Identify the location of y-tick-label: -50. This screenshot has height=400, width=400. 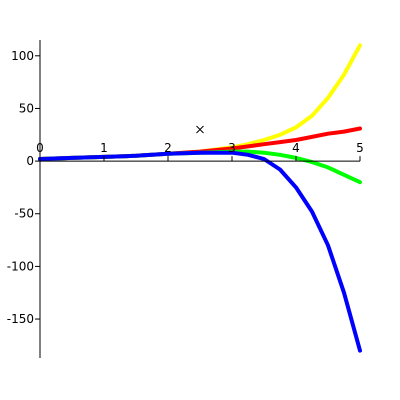
(24, 214).